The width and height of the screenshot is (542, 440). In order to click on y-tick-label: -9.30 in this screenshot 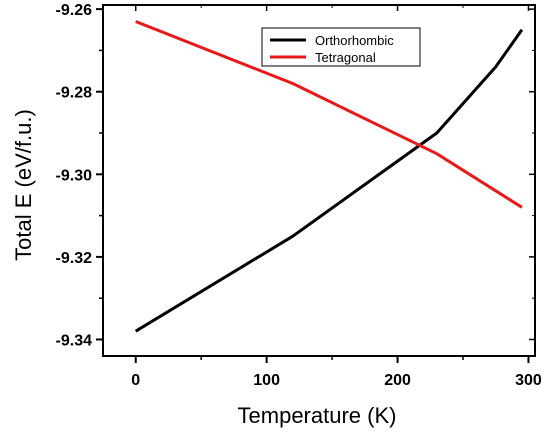, I will do `click(74, 175)`.